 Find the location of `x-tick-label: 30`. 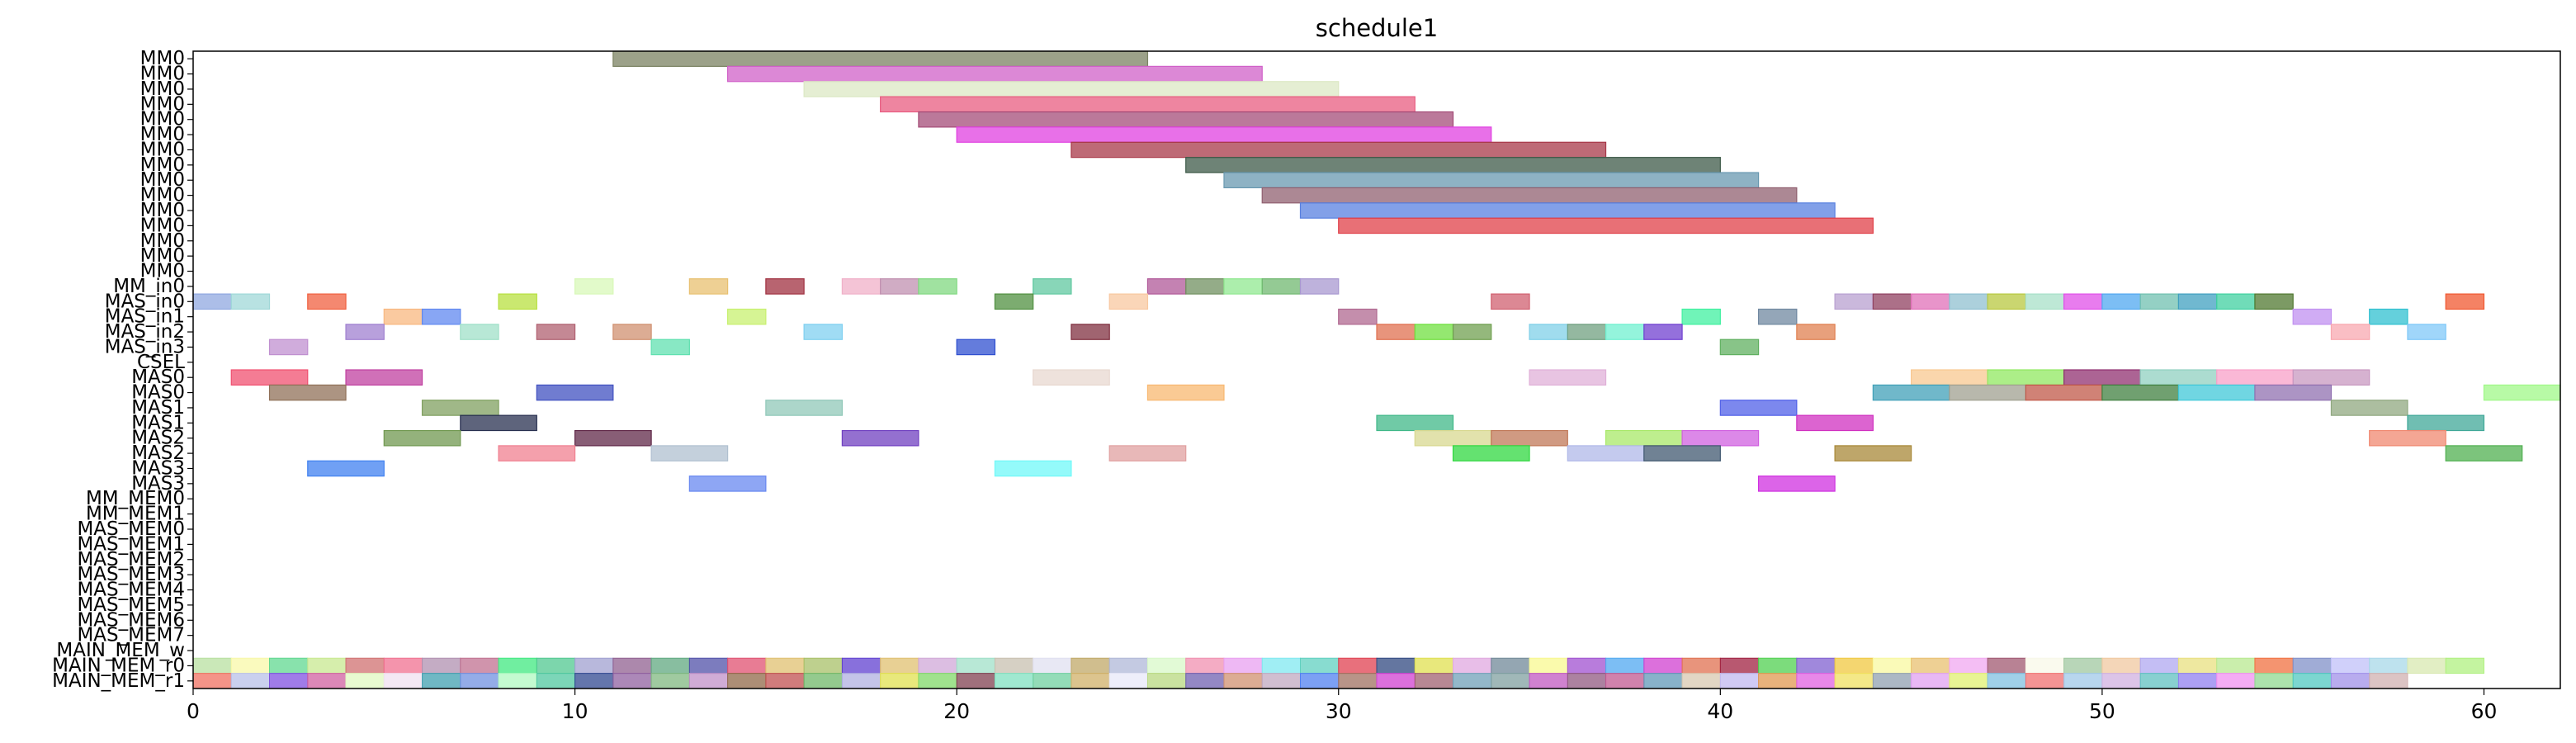

x-tick-label: 30 is located at coordinates (1339, 711).